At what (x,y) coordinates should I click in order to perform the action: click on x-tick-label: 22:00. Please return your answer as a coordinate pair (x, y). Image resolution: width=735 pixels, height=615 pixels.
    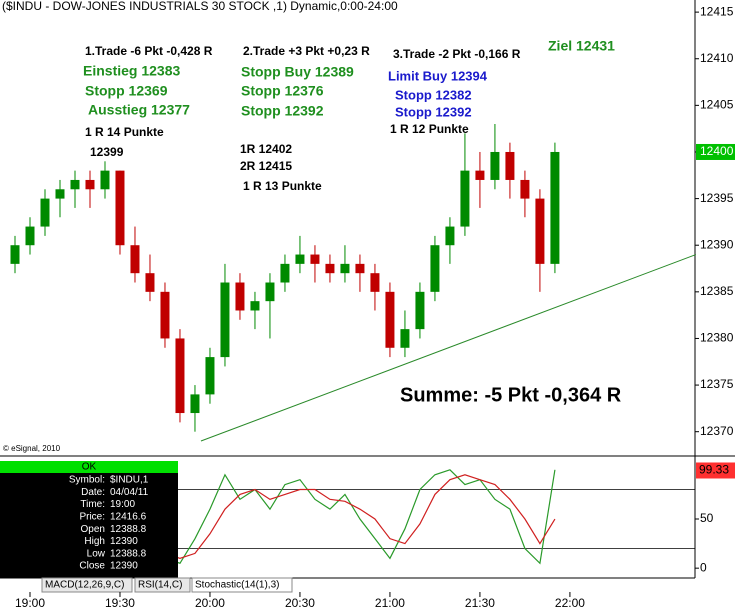
    Looking at the image, I should click on (570, 603).